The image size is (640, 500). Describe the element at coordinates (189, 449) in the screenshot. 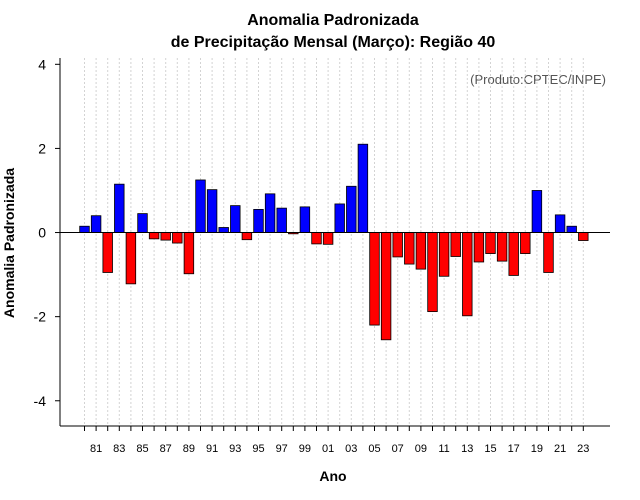

I see `x-tick-label: 89` at that location.